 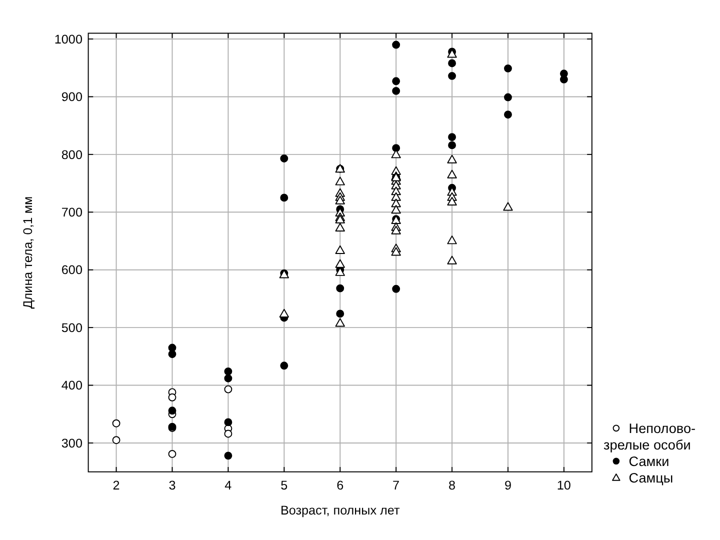 I want to click on x-tick-label: 8, so click(x=452, y=485).